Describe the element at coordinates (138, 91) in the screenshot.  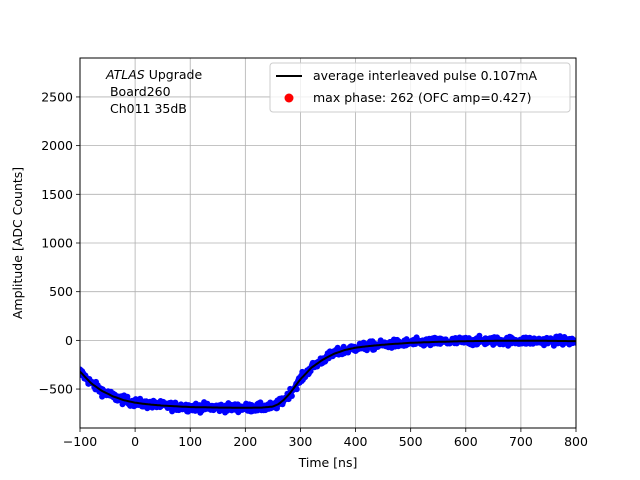
I see `annotation-line-2: Board260` at that location.